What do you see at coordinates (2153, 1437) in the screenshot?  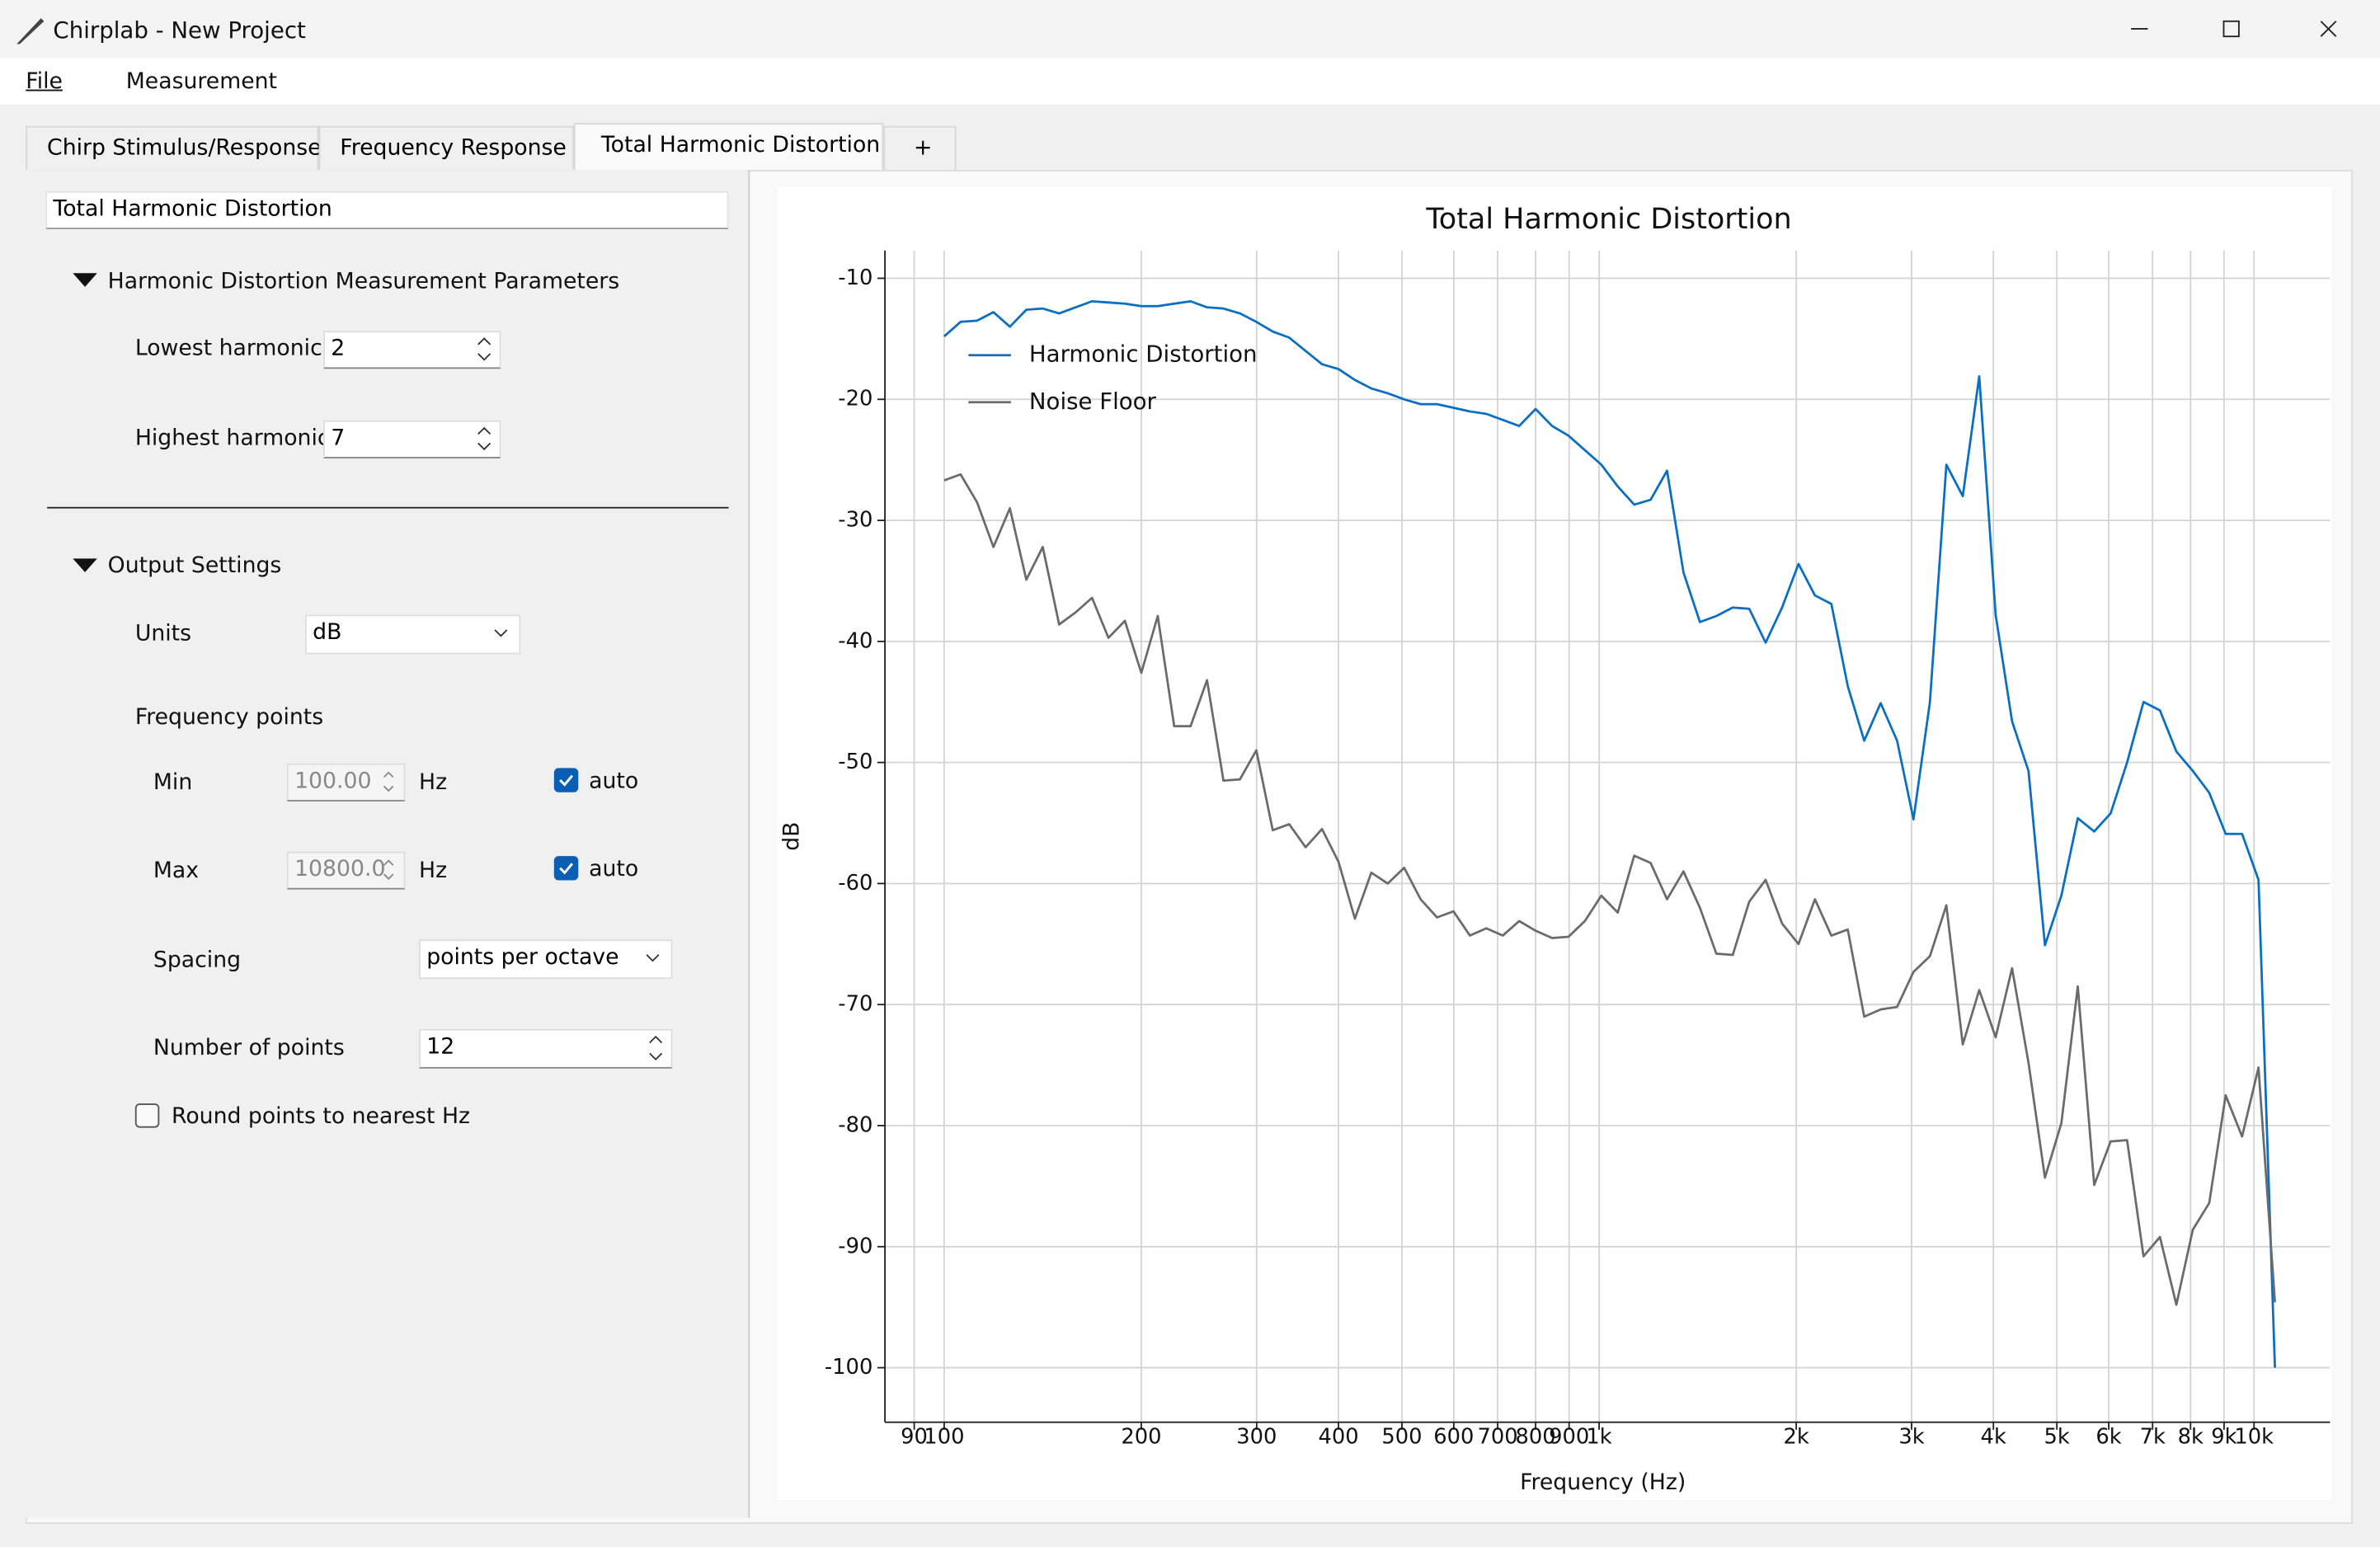 I see `x-tick-label: 7k` at bounding box center [2153, 1437].